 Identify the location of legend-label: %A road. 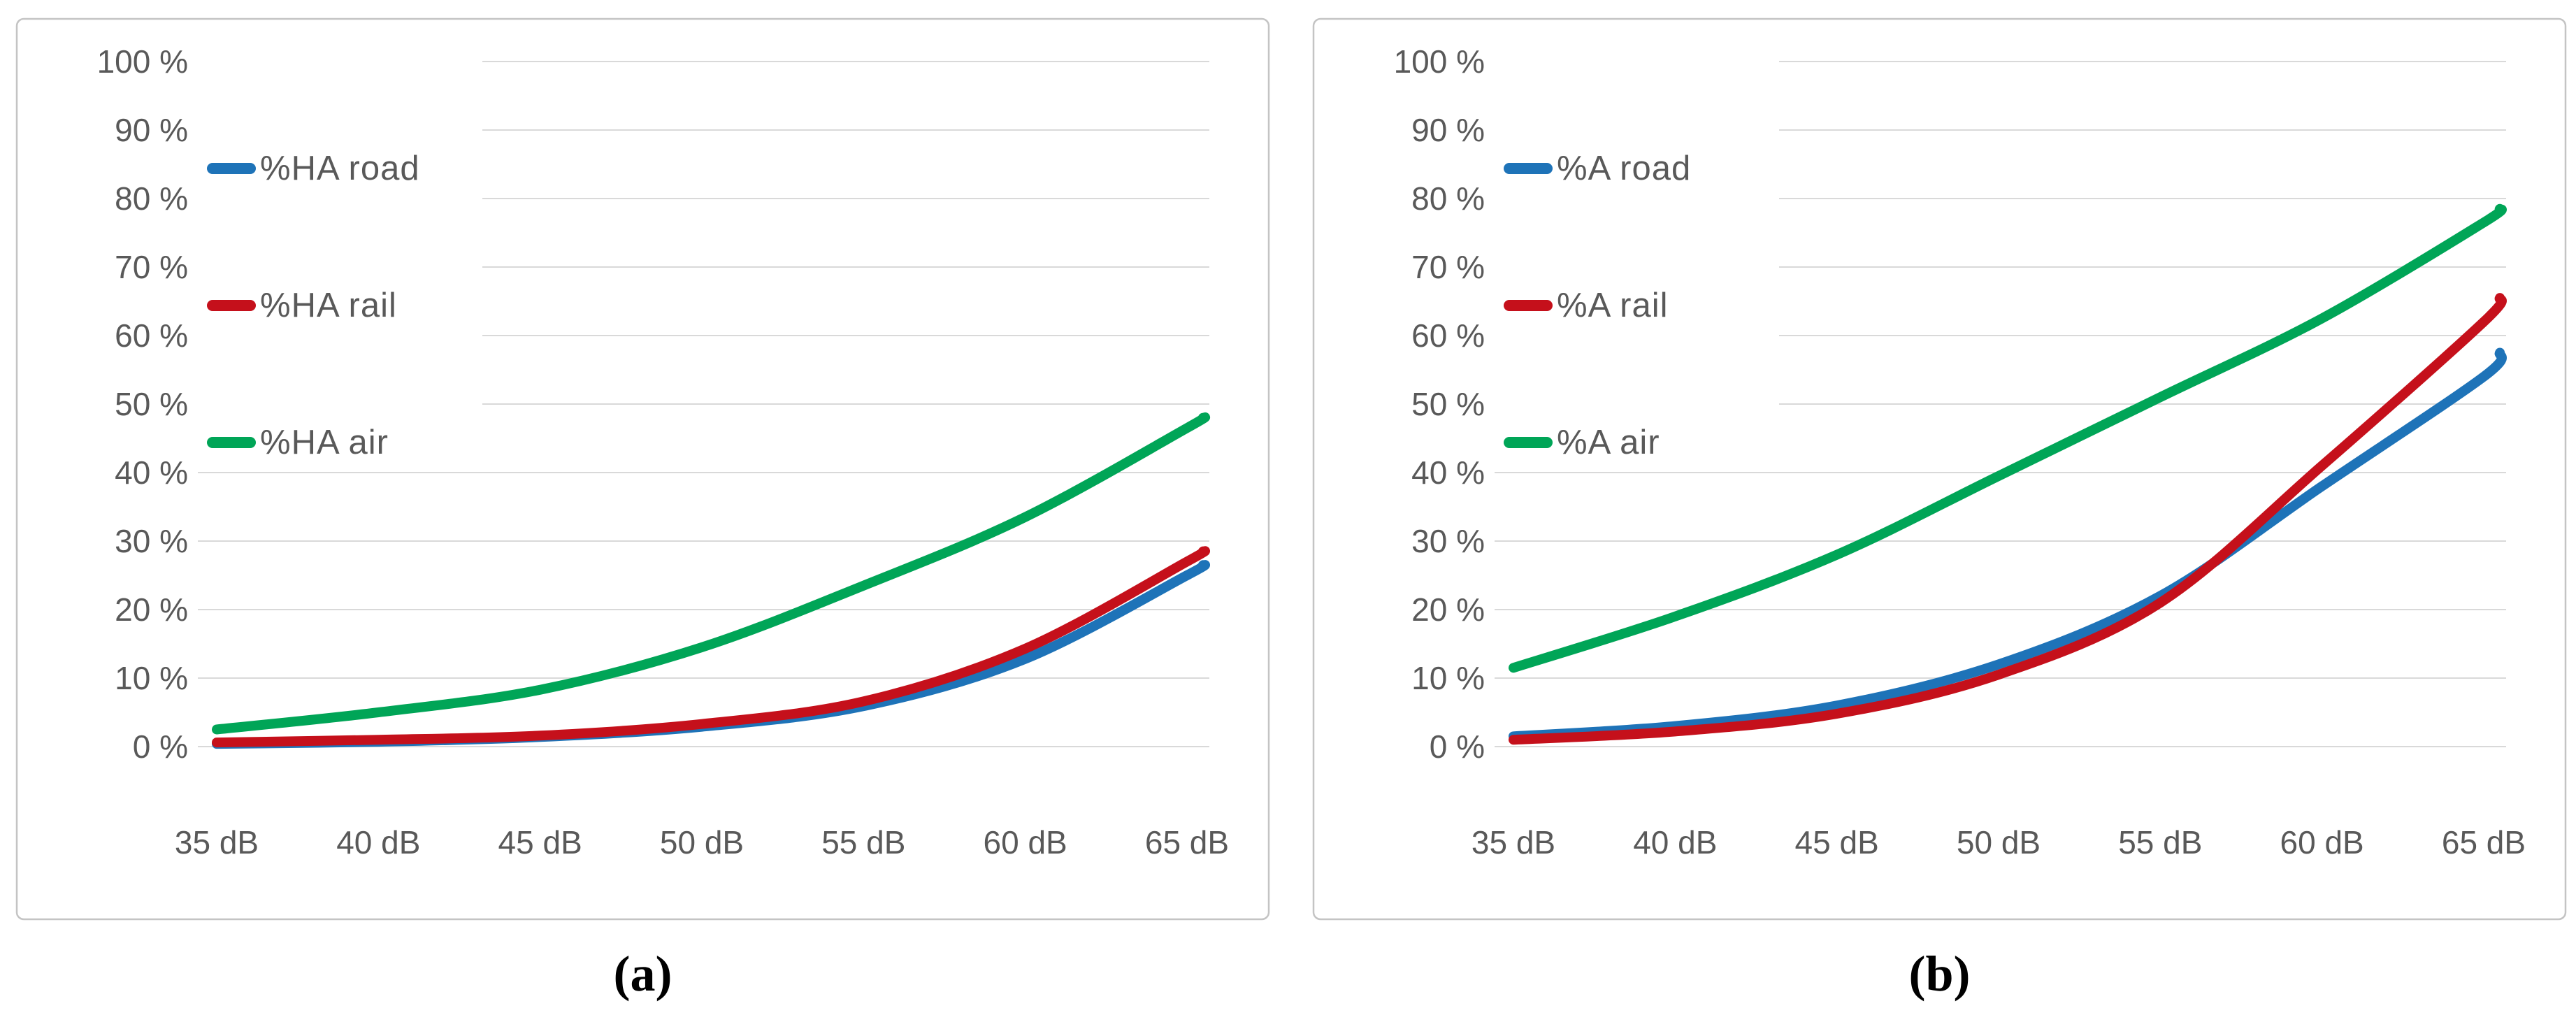
(1624, 168).